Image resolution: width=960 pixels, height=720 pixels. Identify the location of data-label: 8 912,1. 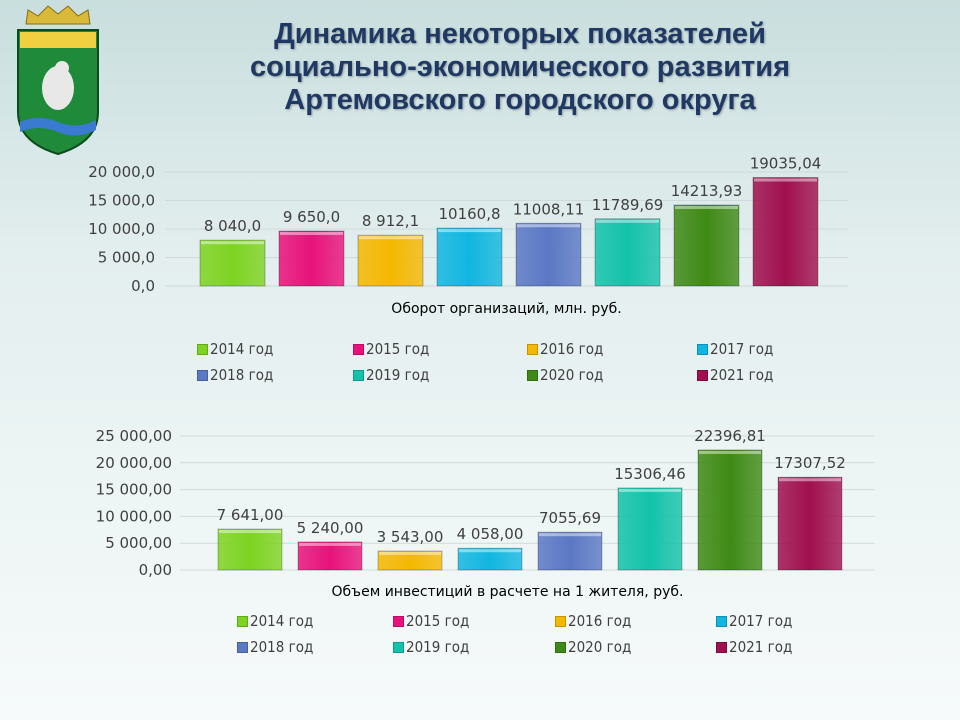
(390, 221).